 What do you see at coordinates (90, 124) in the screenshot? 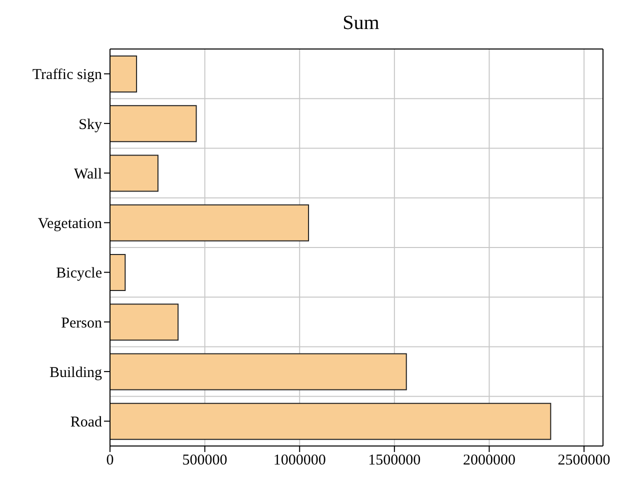
I see `y-tick-label: Sky` at bounding box center [90, 124].